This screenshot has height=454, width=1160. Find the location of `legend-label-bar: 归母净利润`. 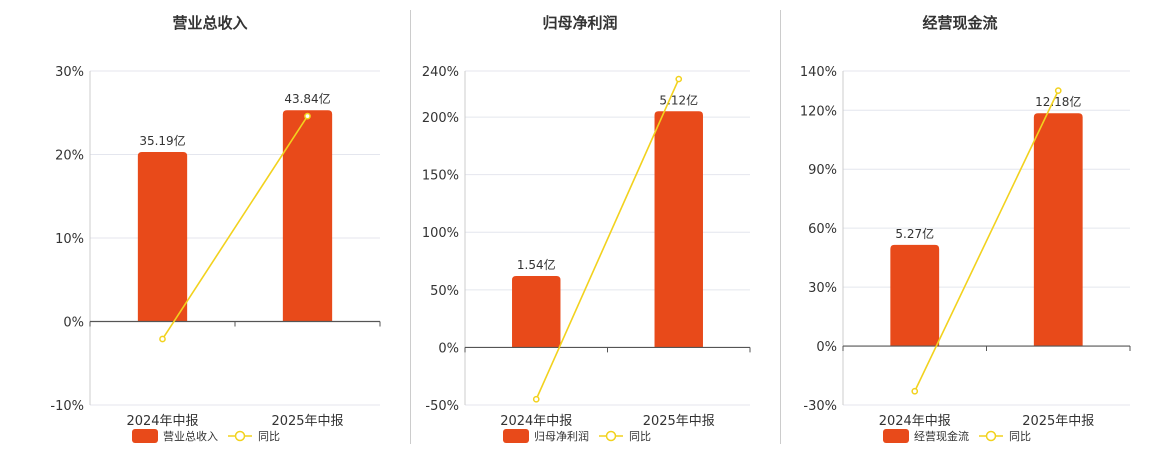

legend-label-bar: 归母净利润 is located at coordinates (561, 436).